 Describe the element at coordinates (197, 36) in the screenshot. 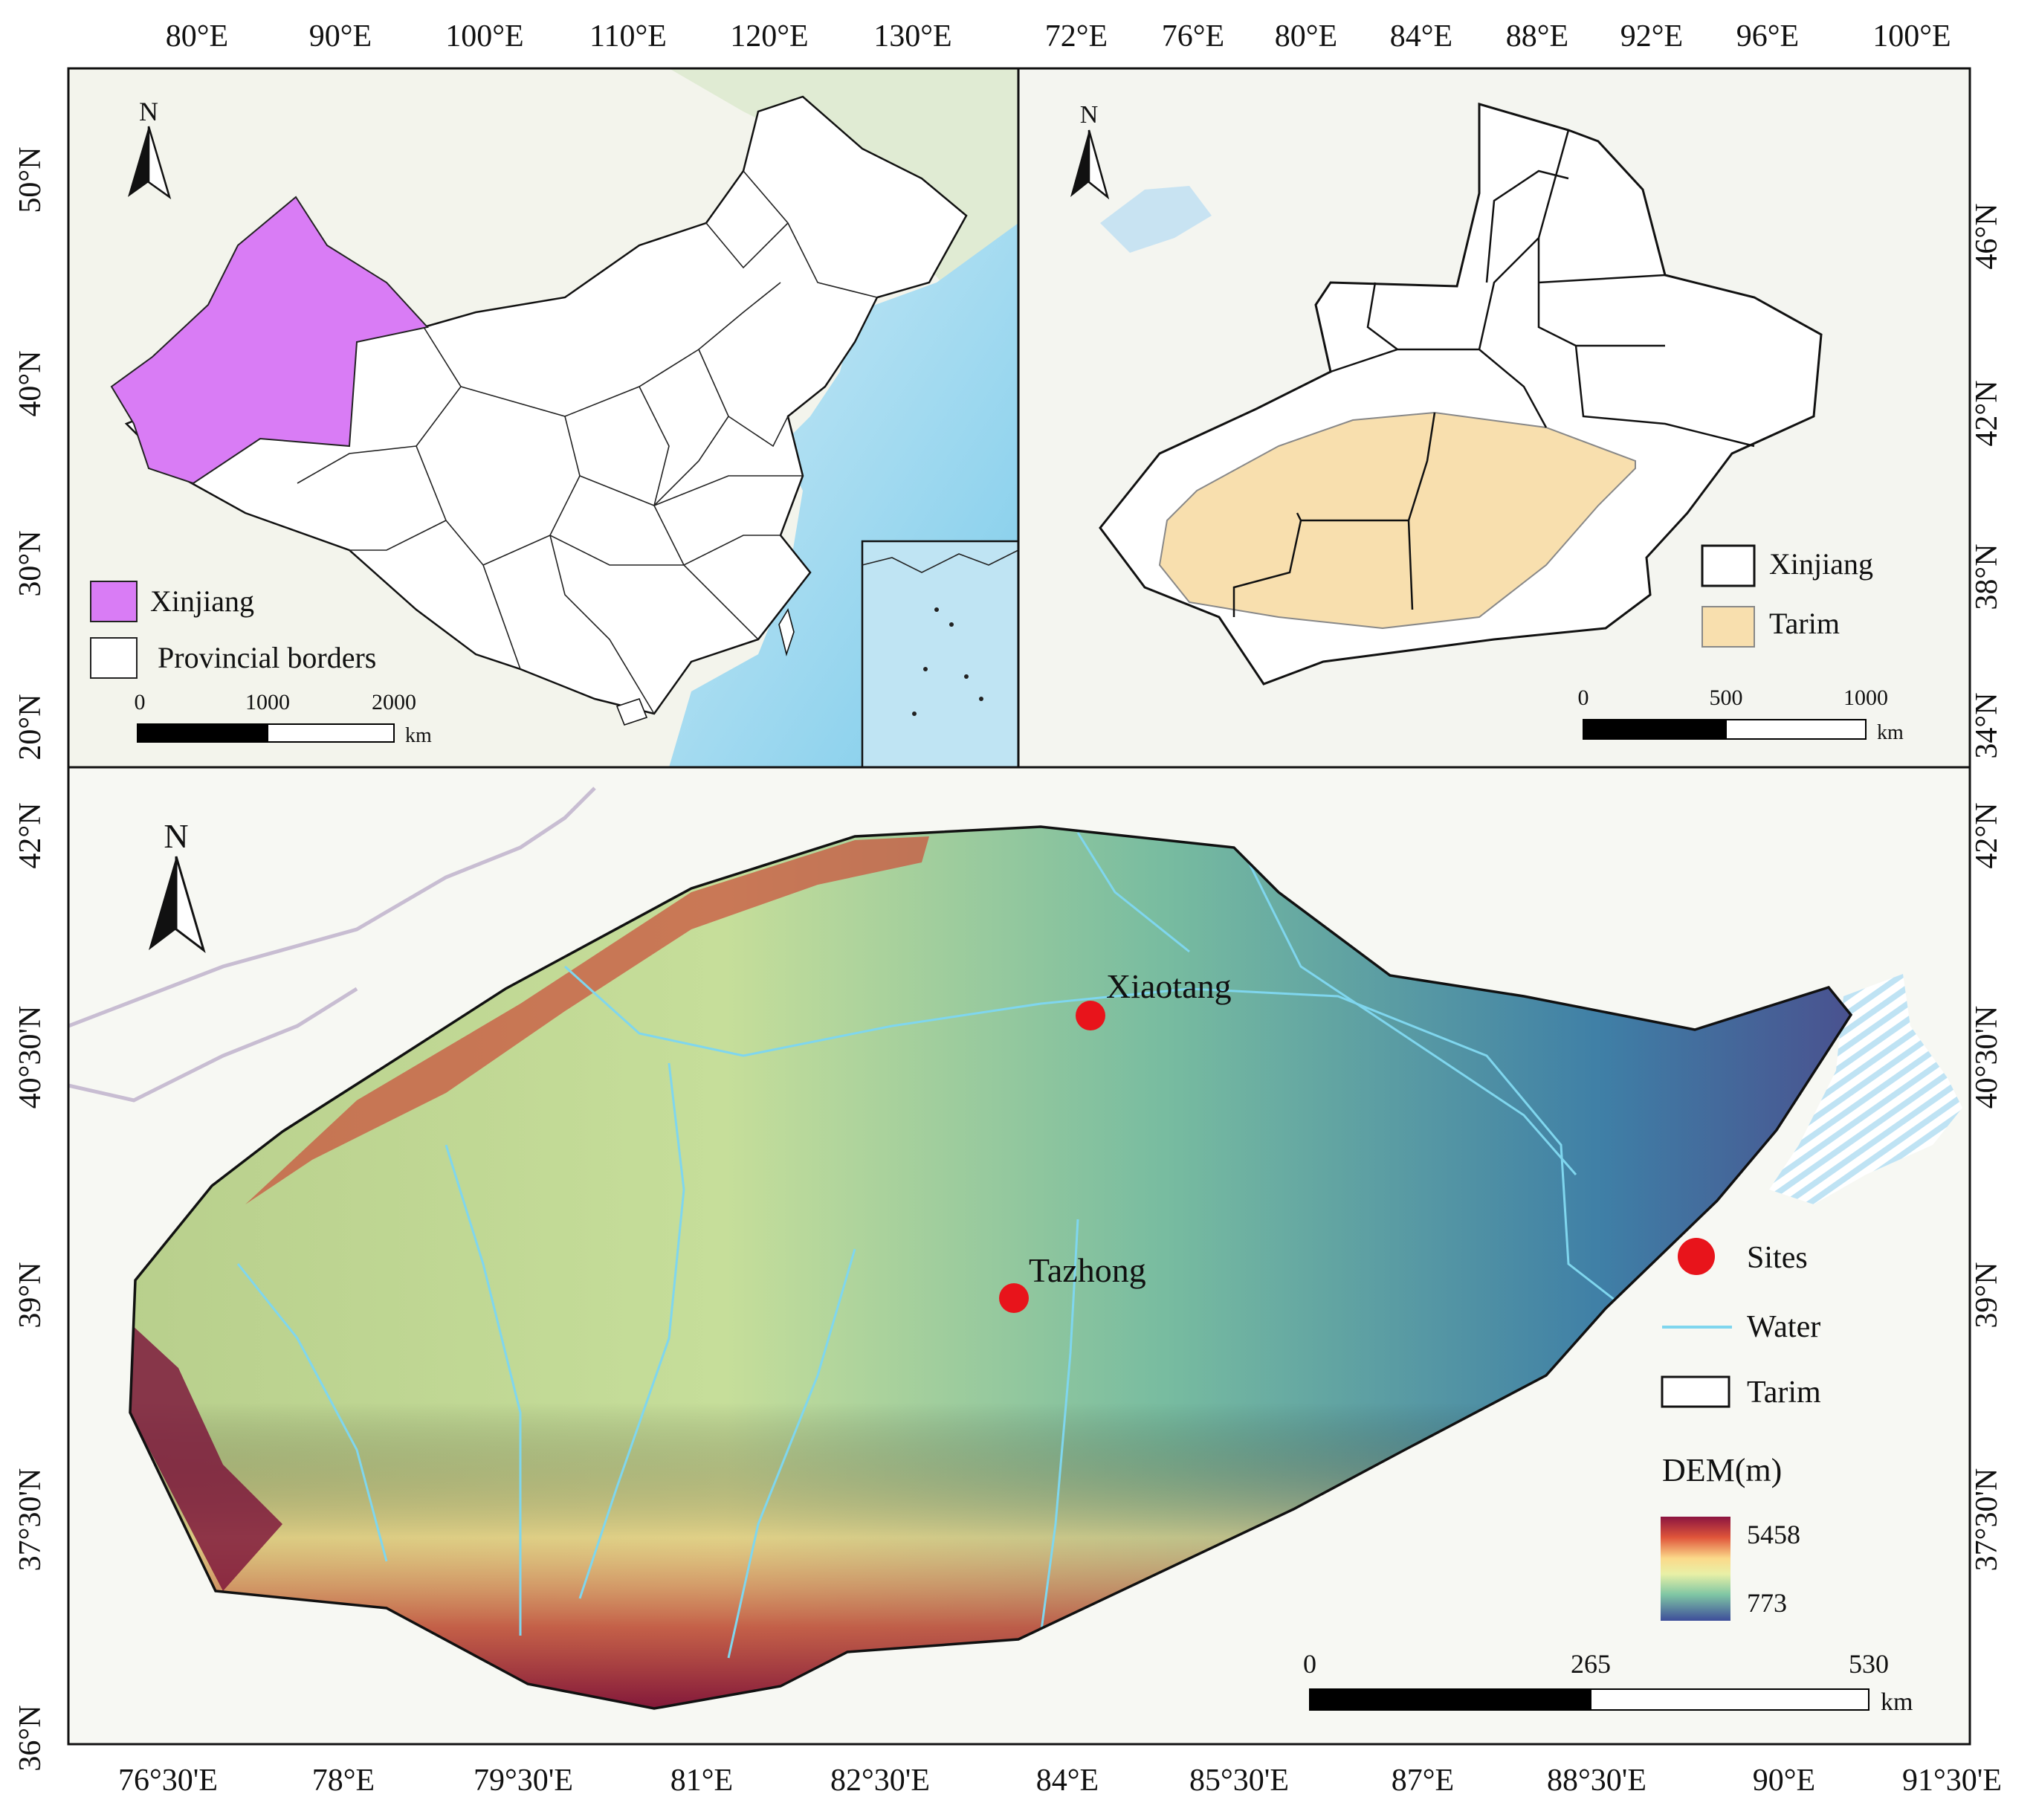

I see `tick-label: 80°E` at that location.